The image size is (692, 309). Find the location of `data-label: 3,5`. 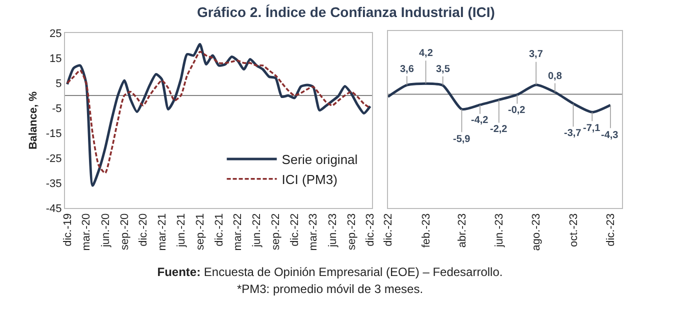

data-label: 3,5 is located at coordinates (443, 69).